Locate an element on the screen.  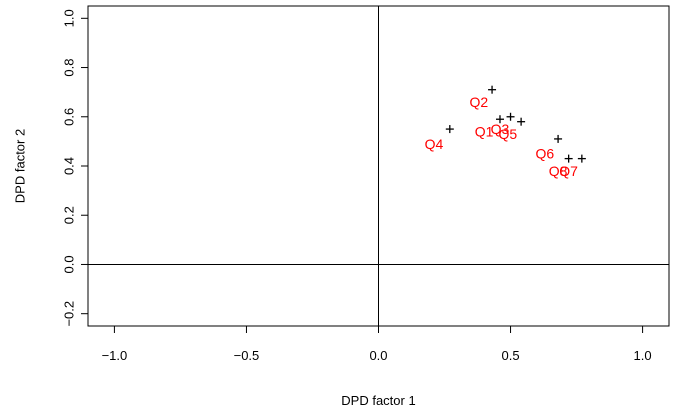
y-tick-label: 0.0 is located at coordinates (69, 264).